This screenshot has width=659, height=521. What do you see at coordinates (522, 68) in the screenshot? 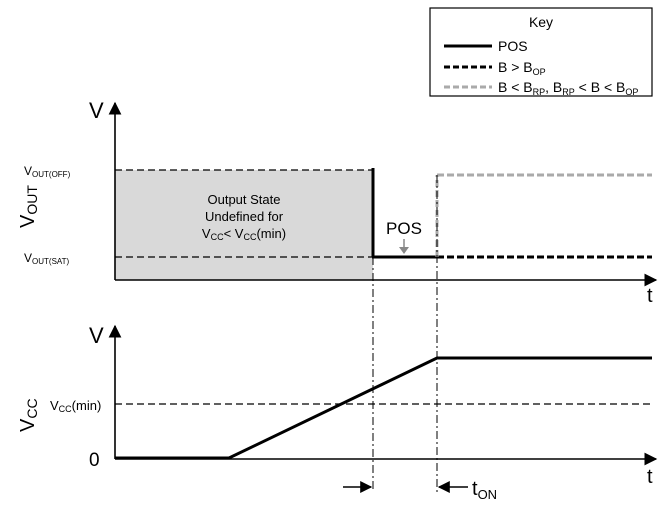
I see `legend-label-b-gt-bop: B > BOP` at bounding box center [522, 68].